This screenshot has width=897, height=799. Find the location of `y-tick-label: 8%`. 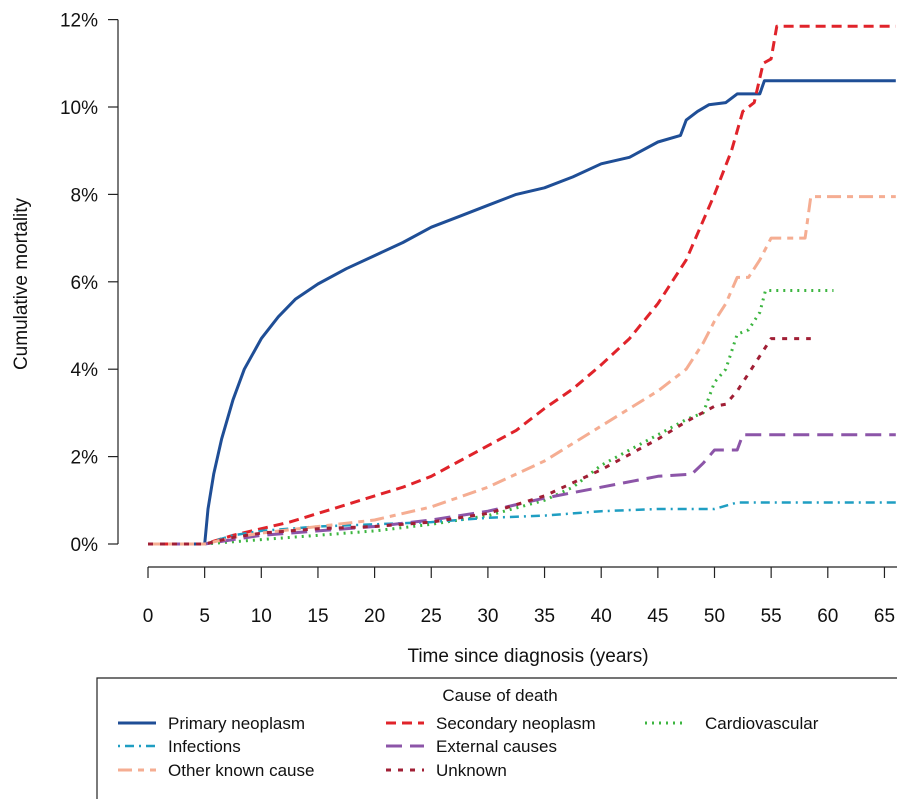

y-tick-label: 8% is located at coordinates (85, 195).